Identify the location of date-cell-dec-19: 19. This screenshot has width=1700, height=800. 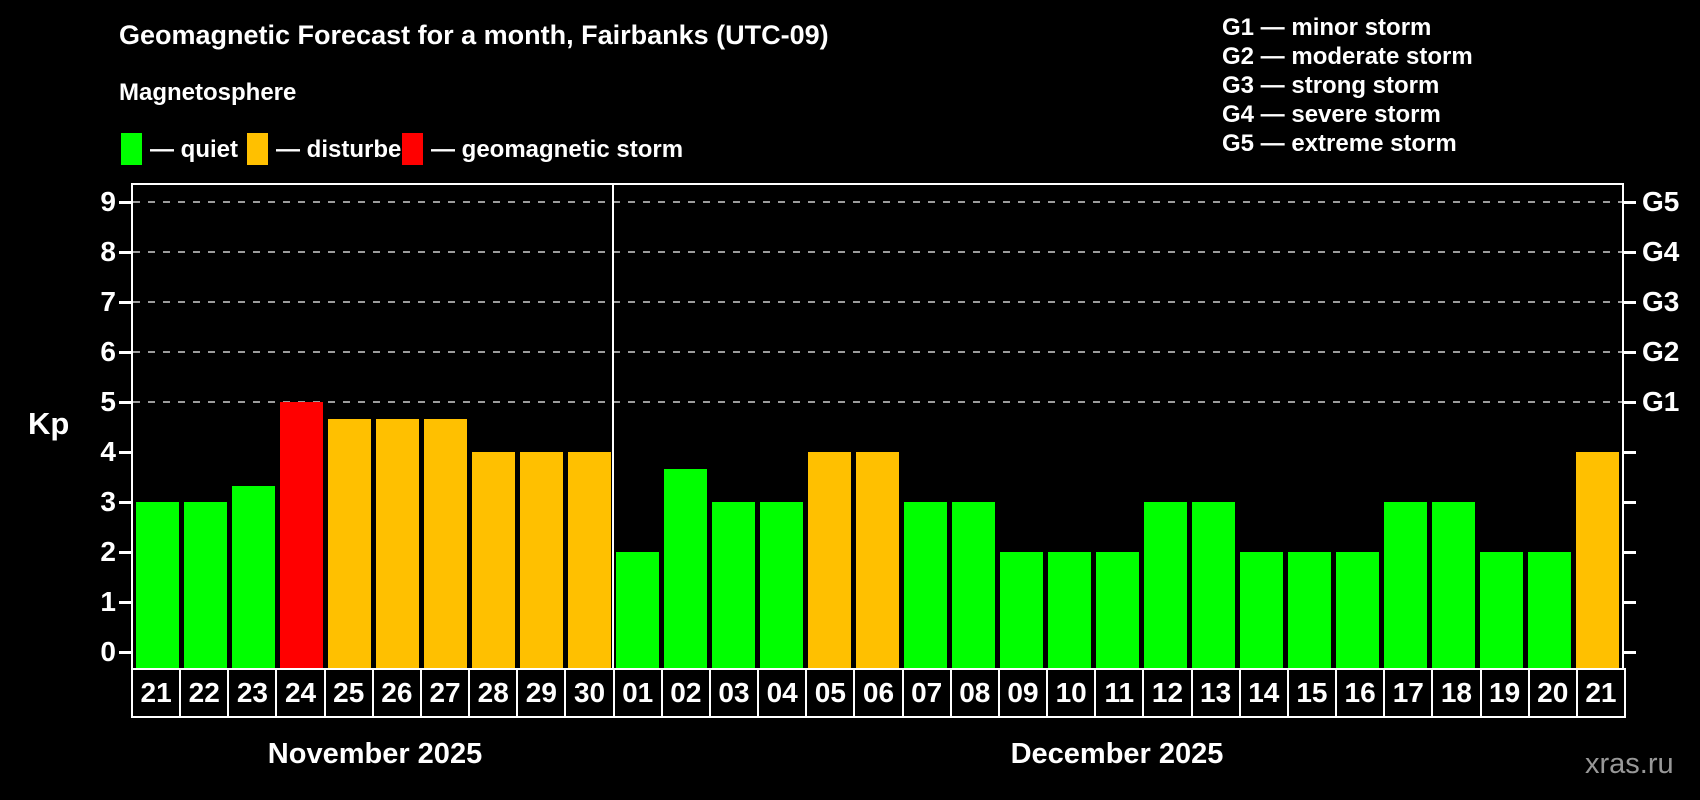
(1504, 693).